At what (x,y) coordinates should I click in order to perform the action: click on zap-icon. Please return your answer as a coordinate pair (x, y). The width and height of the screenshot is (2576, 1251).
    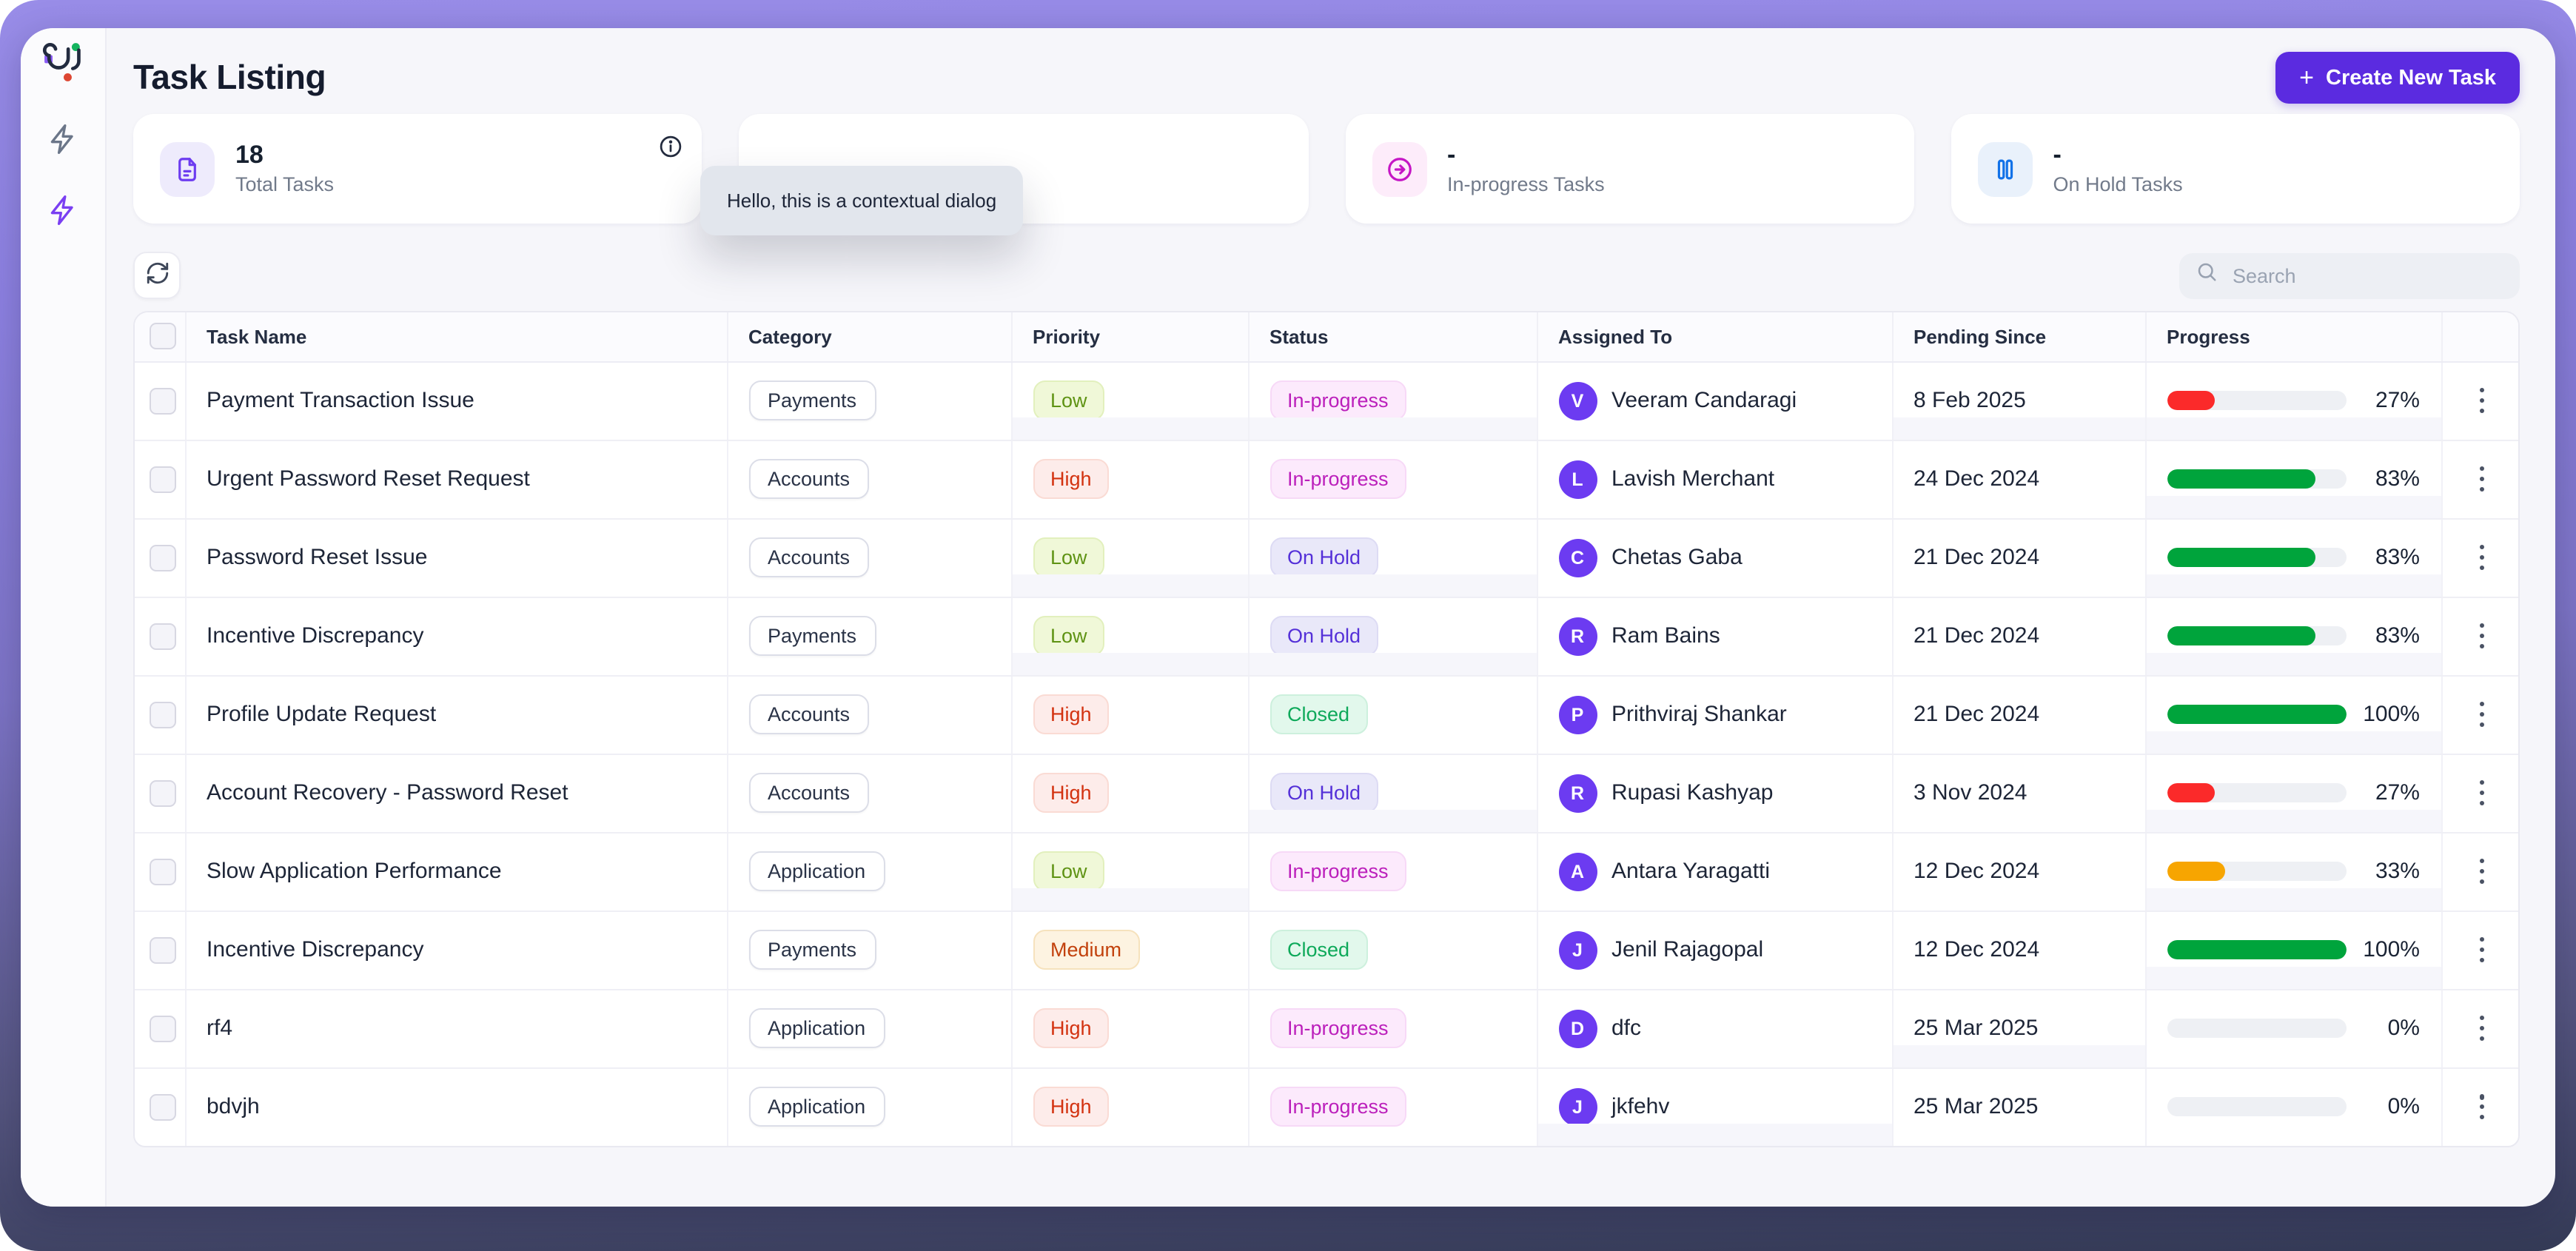
    Looking at the image, I should click on (63, 213).